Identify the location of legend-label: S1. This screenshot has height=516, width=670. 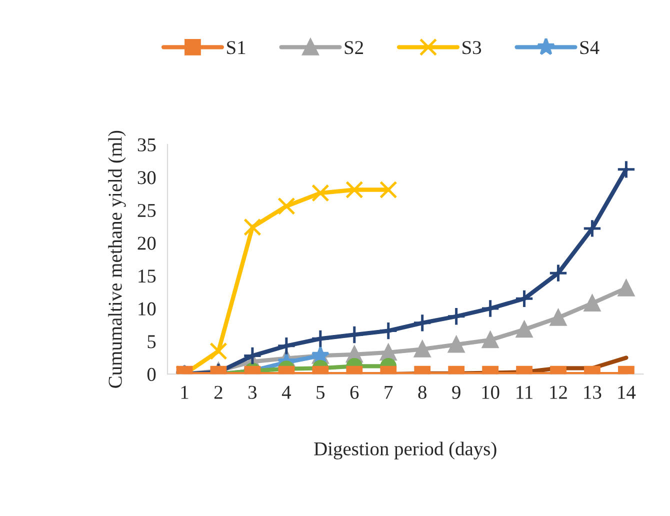
(236, 47).